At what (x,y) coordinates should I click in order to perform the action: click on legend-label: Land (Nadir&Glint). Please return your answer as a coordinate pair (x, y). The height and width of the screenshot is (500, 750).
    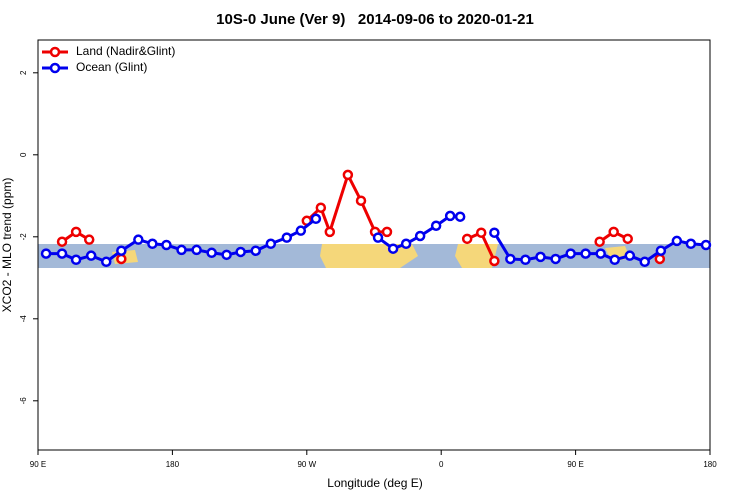
    Looking at the image, I should click on (125, 51).